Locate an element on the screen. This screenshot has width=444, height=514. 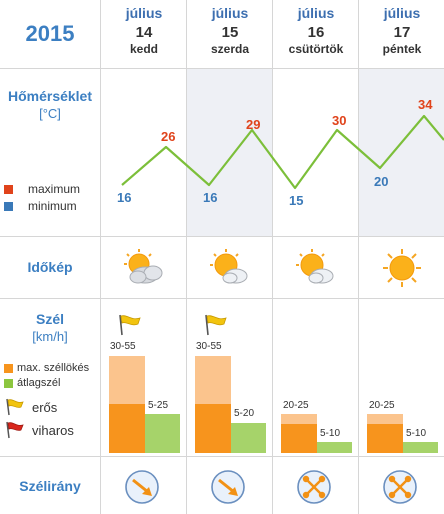
max-temp-label: 30 is located at coordinates (339, 120).